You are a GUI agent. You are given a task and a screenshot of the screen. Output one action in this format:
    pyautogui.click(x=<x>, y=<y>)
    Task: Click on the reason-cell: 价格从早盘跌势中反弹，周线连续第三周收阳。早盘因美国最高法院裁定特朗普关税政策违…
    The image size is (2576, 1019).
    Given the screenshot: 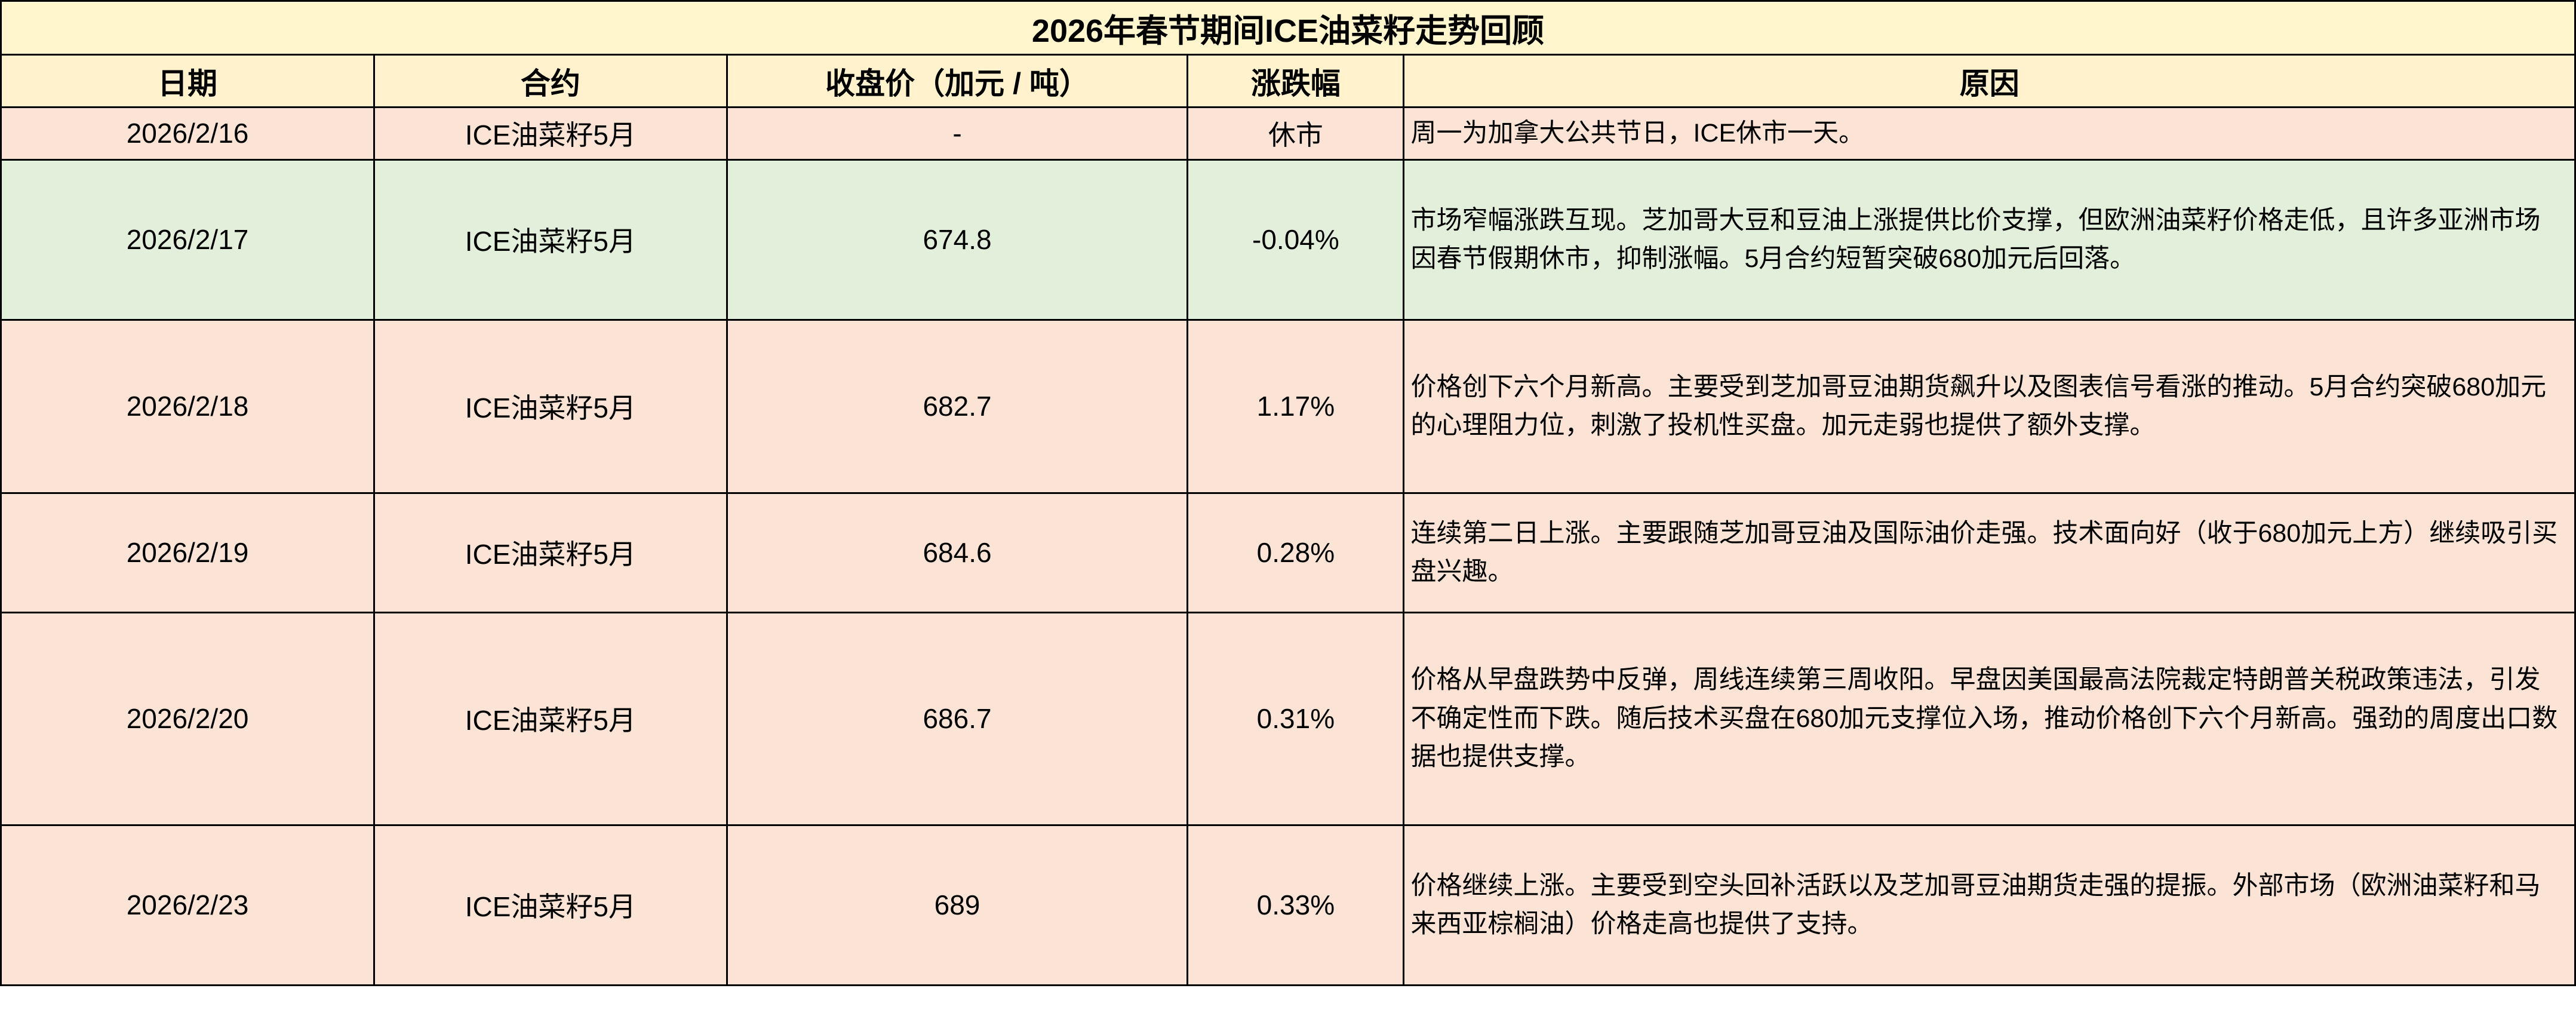 What is the action you would take?
    pyautogui.click(x=1989, y=718)
    